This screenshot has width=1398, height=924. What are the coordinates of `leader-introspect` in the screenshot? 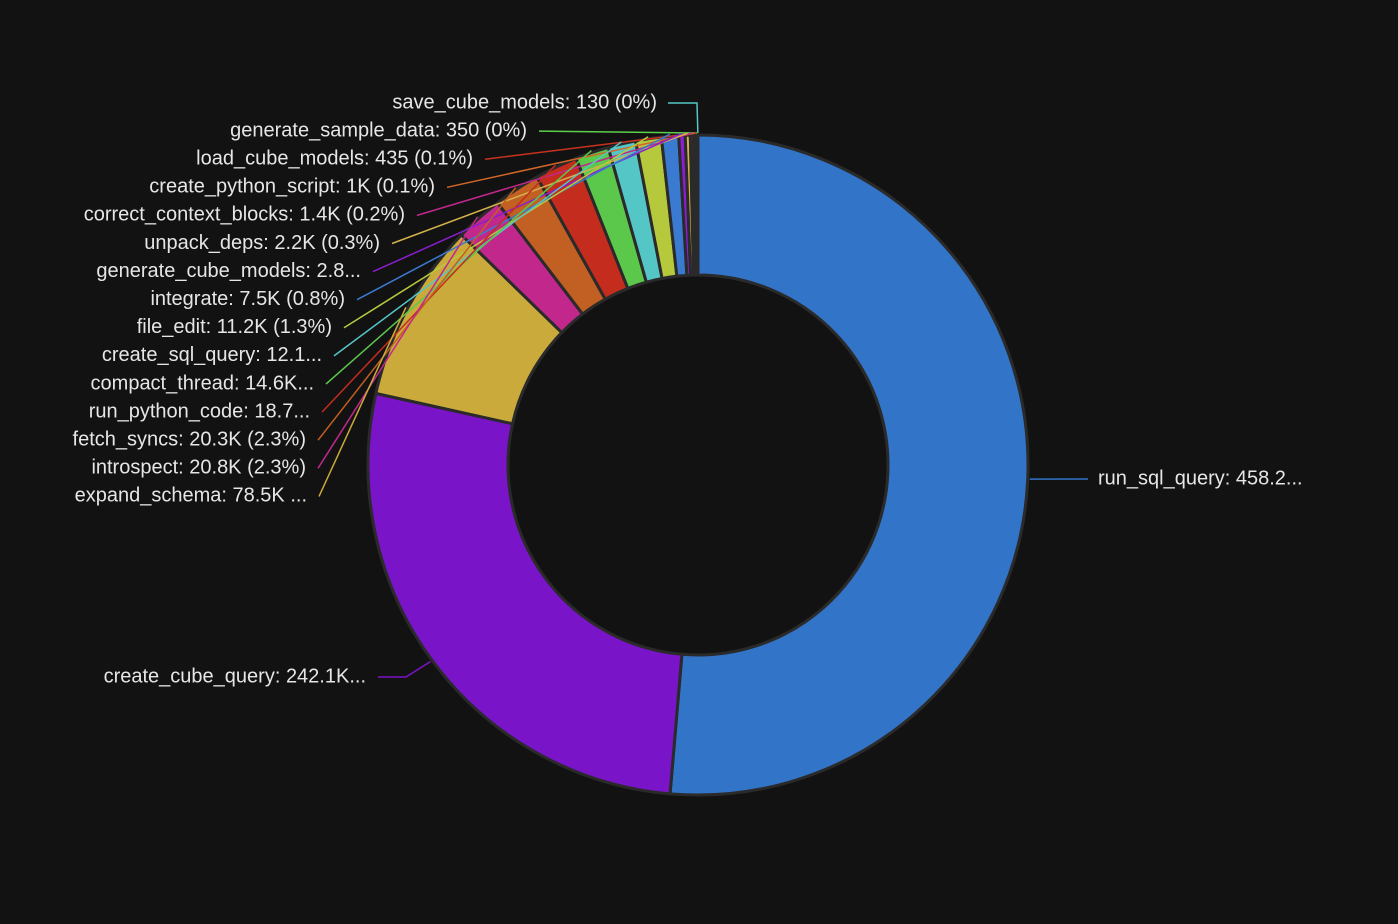 It's located at (398, 342).